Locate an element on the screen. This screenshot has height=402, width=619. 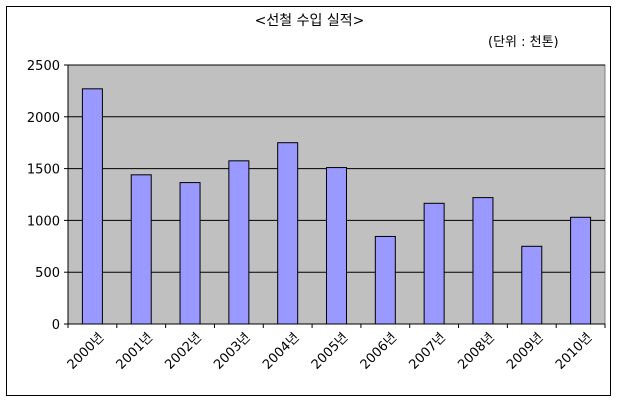
y-tick-label: 500 is located at coordinates (47, 273).